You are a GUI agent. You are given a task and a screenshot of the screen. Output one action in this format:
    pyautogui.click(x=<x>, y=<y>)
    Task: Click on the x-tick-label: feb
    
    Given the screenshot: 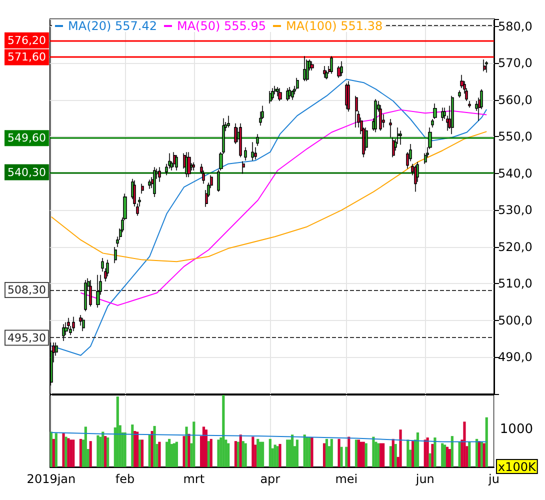 What is the action you would take?
    pyautogui.click(x=125, y=479)
    